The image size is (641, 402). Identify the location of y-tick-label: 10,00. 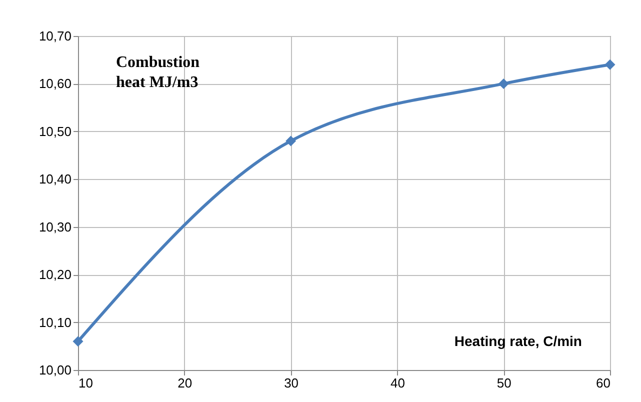
(55, 370).